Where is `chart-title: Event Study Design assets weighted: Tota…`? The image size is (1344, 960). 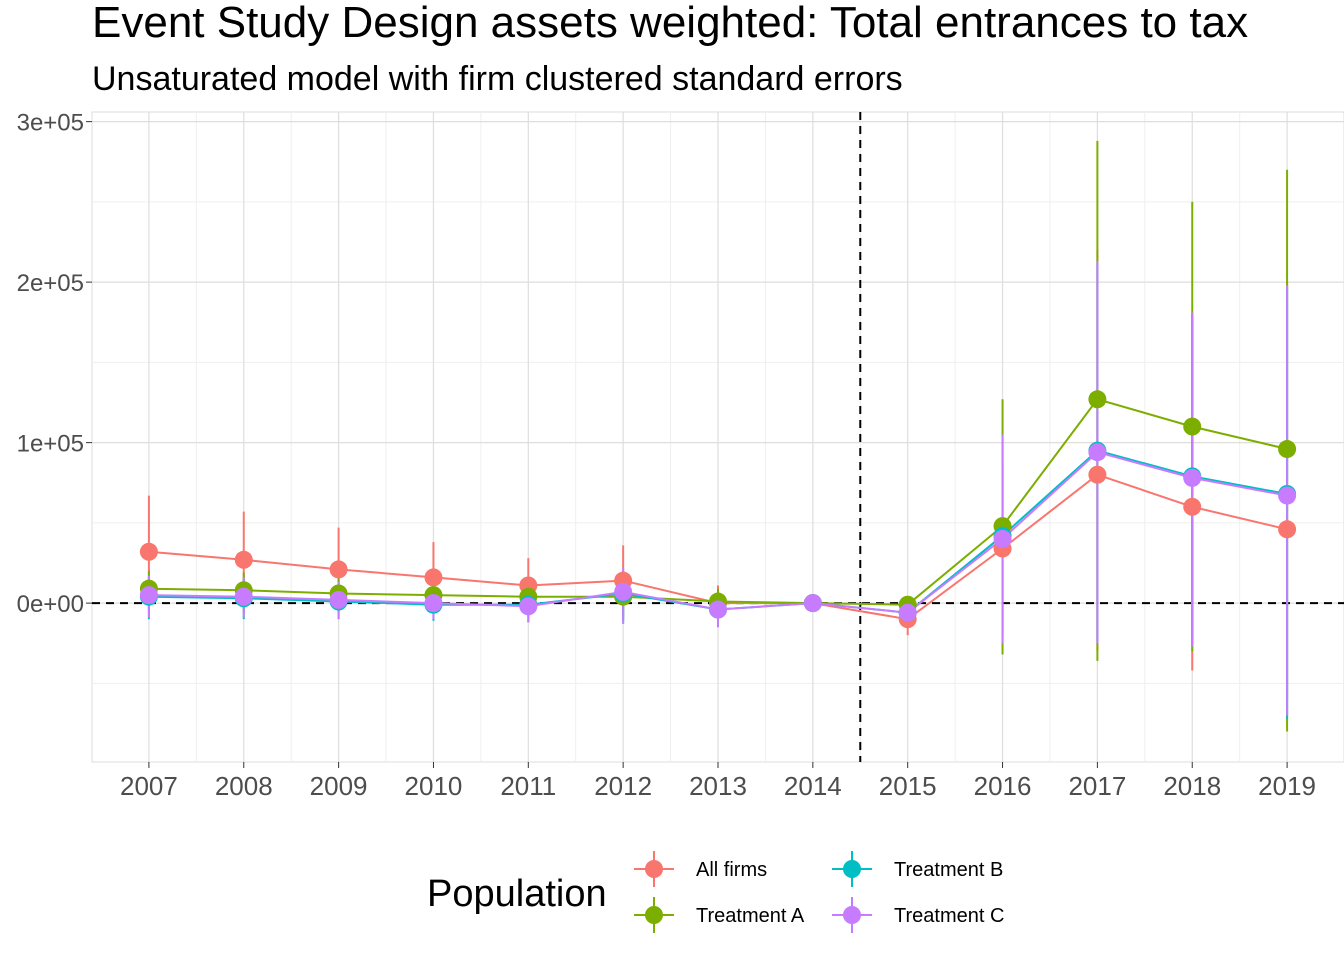
chart-title: Event Study Design assets weighted: Tota… is located at coordinates (670, 23).